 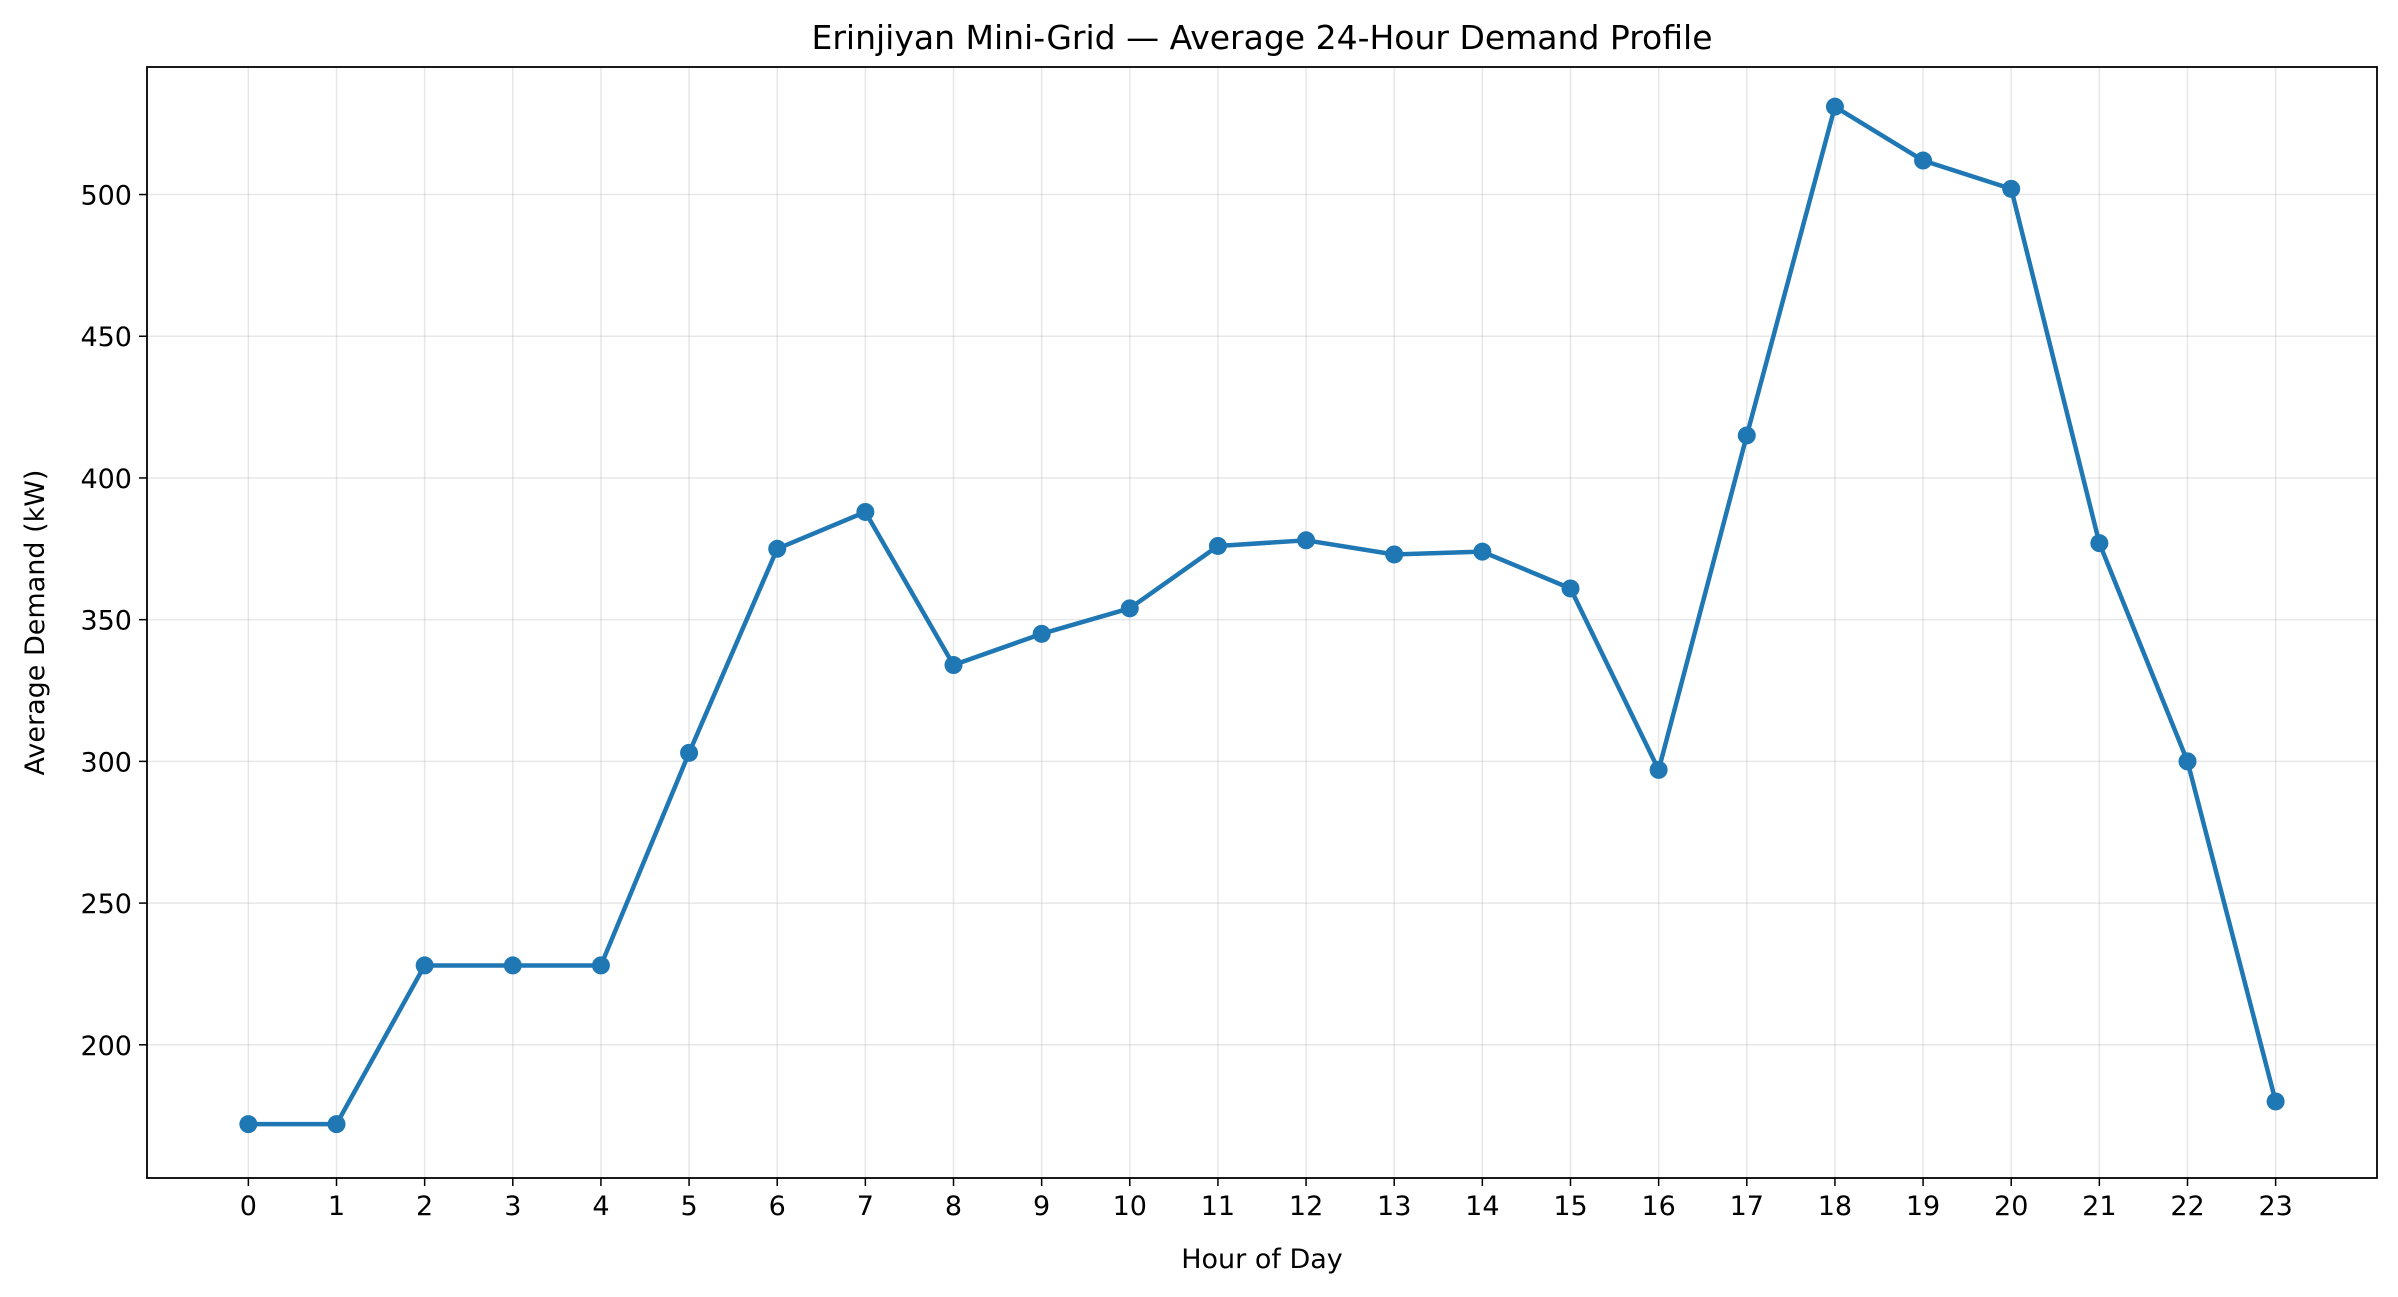 What do you see at coordinates (512, 1206) in the screenshot?
I see `x-tick-label: 3` at bounding box center [512, 1206].